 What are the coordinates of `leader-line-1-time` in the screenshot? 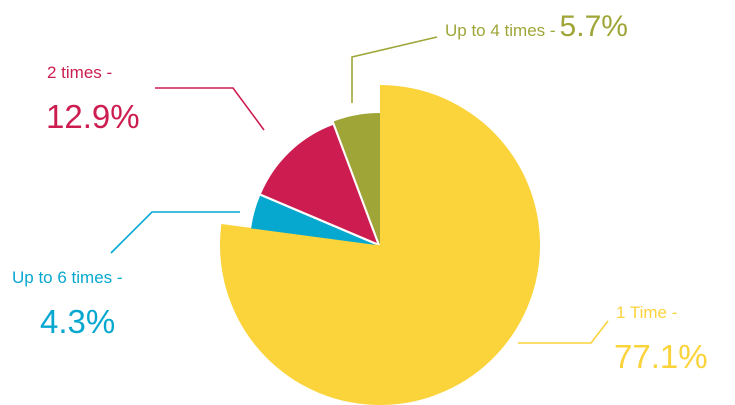 It's located at (563, 332).